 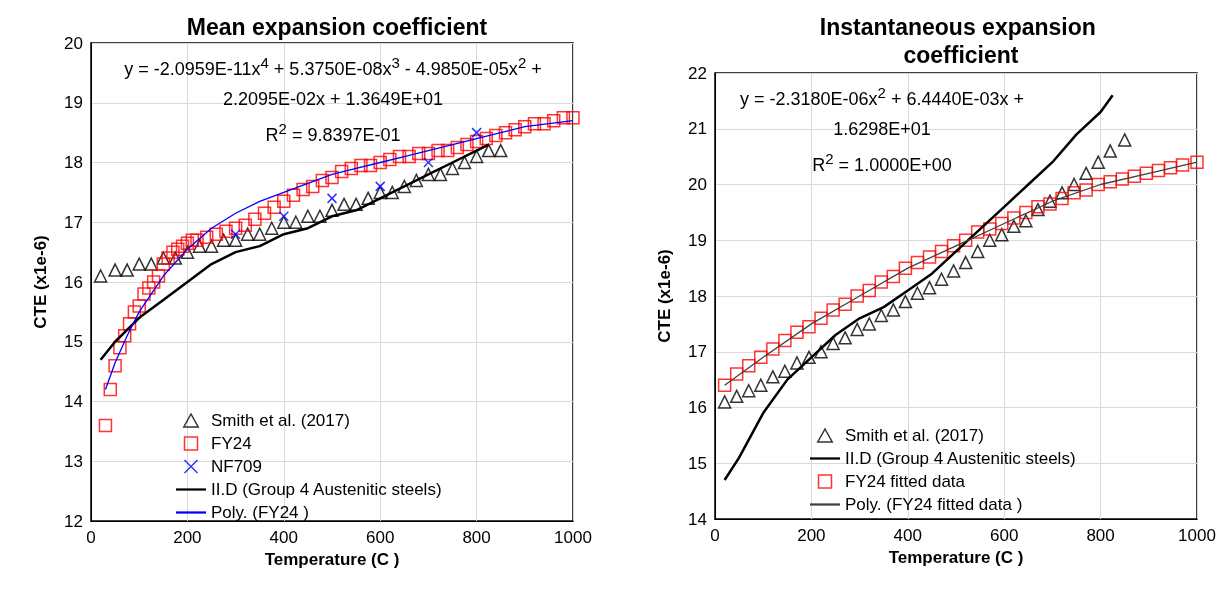 What do you see at coordinates (697, 129) in the screenshot?
I see `y-tick-label: 21` at bounding box center [697, 129].